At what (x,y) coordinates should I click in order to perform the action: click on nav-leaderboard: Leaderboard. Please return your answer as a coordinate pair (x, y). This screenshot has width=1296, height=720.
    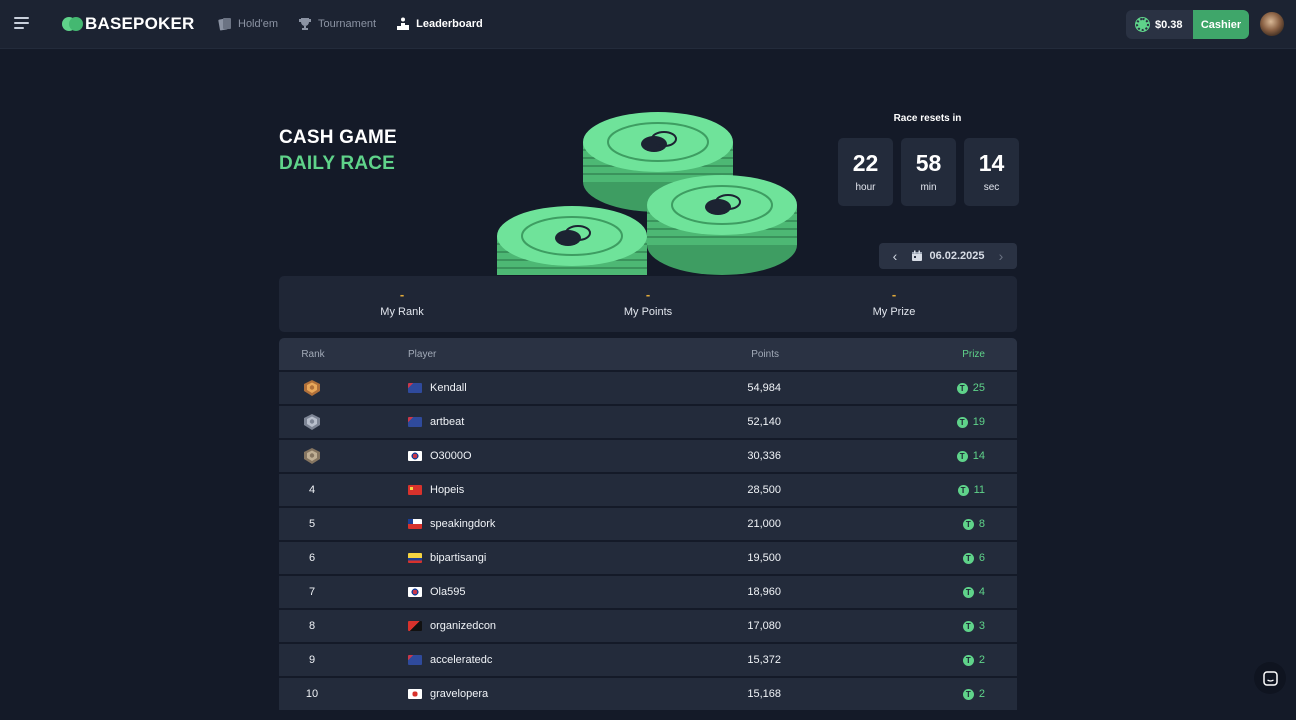
    Looking at the image, I should click on (439, 24).